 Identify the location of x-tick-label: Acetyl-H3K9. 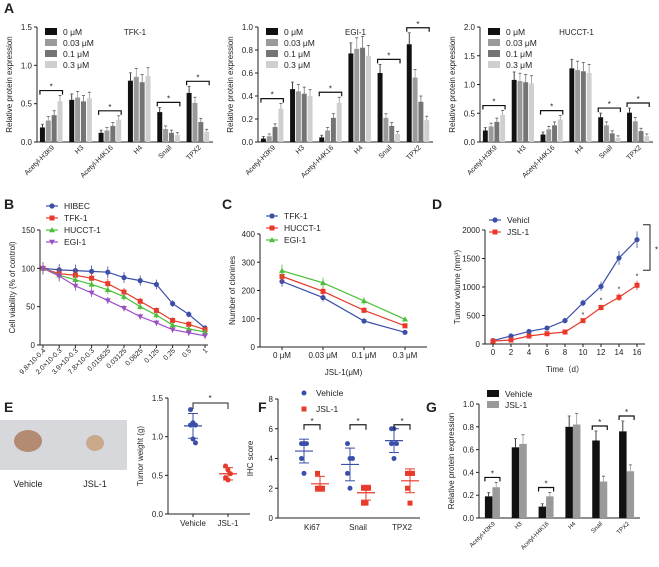
(261, 160).